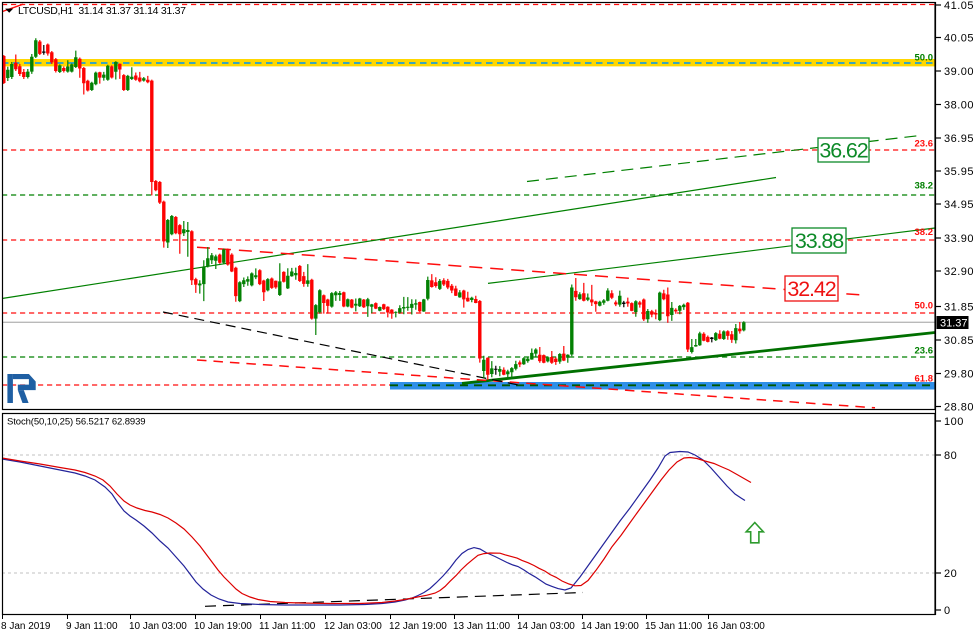  I want to click on svg-text: 0, so click(947, 611).